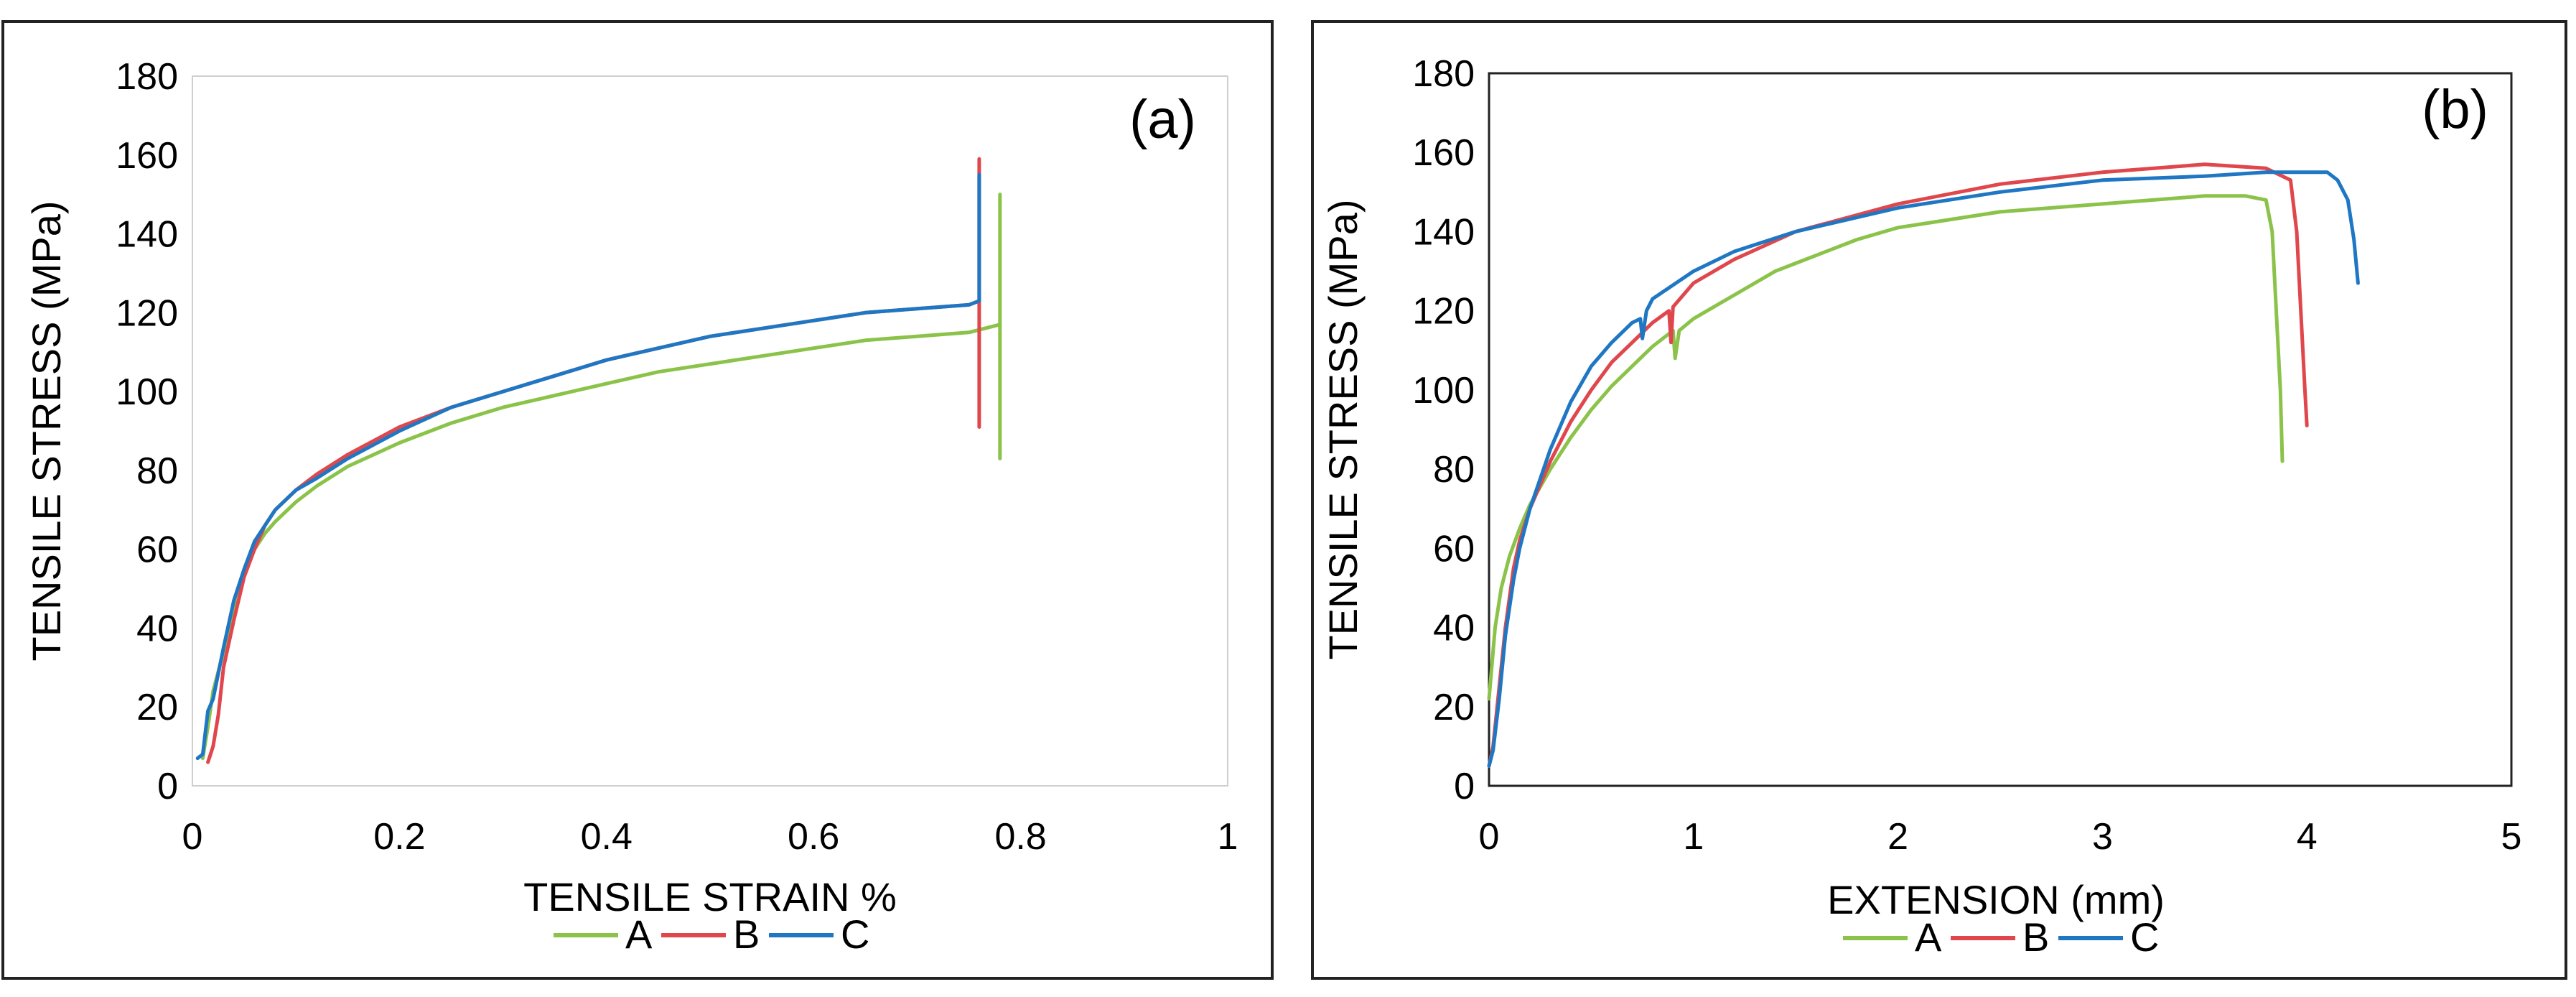  What do you see at coordinates (746, 934) in the screenshot?
I see `legend-label-a-b: B` at bounding box center [746, 934].